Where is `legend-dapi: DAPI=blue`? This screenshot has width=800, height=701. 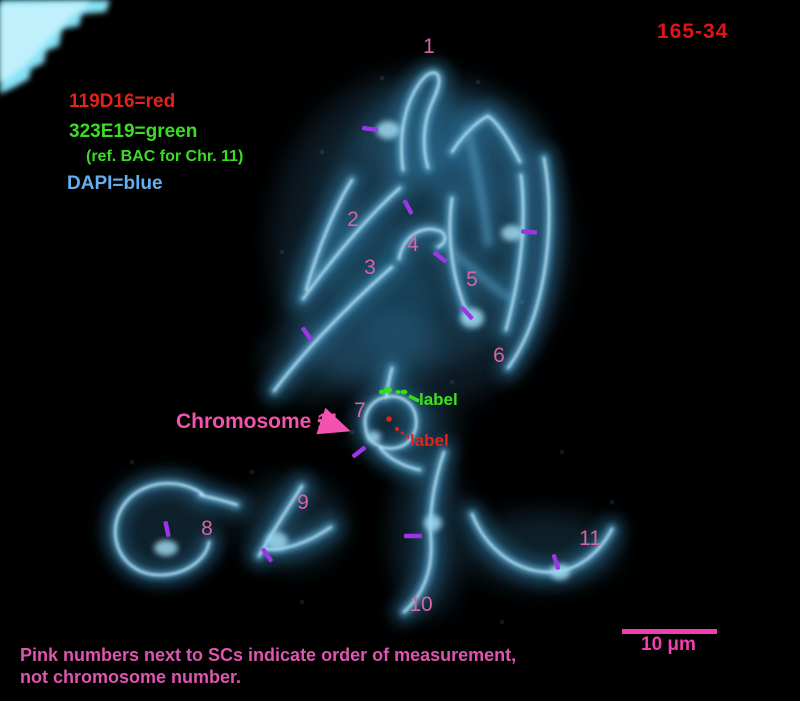
legend-dapi: DAPI=blue is located at coordinates (115, 183).